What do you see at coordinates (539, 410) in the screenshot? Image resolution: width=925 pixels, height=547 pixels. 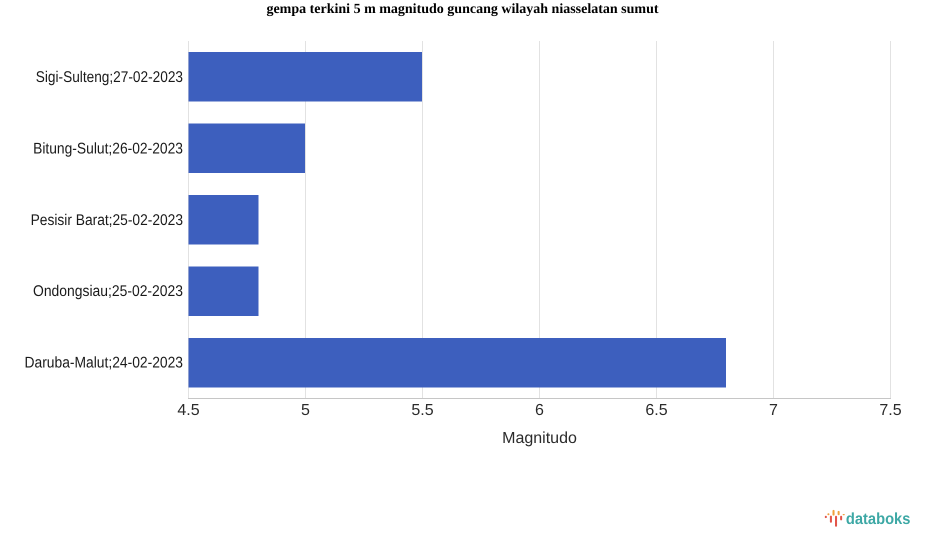 I see `svg-text: 6` at bounding box center [539, 410].